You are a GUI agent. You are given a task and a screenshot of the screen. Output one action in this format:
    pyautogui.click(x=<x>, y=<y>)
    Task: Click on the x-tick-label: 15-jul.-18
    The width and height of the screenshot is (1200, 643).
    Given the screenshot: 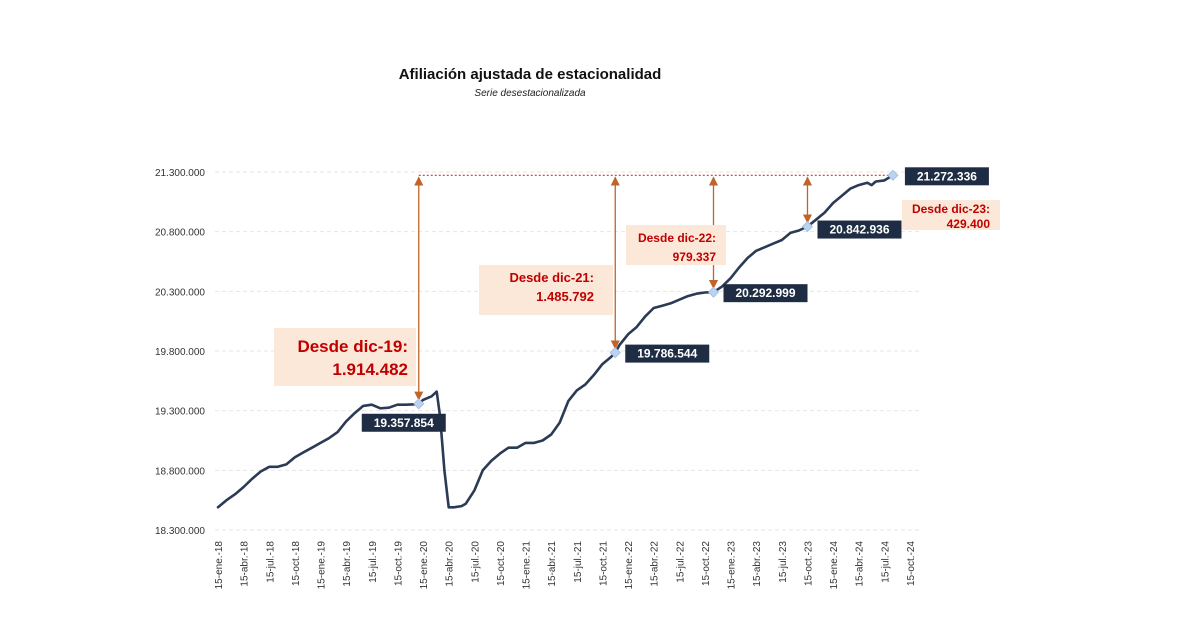 What is the action you would take?
    pyautogui.click(x=270, y=562)
    